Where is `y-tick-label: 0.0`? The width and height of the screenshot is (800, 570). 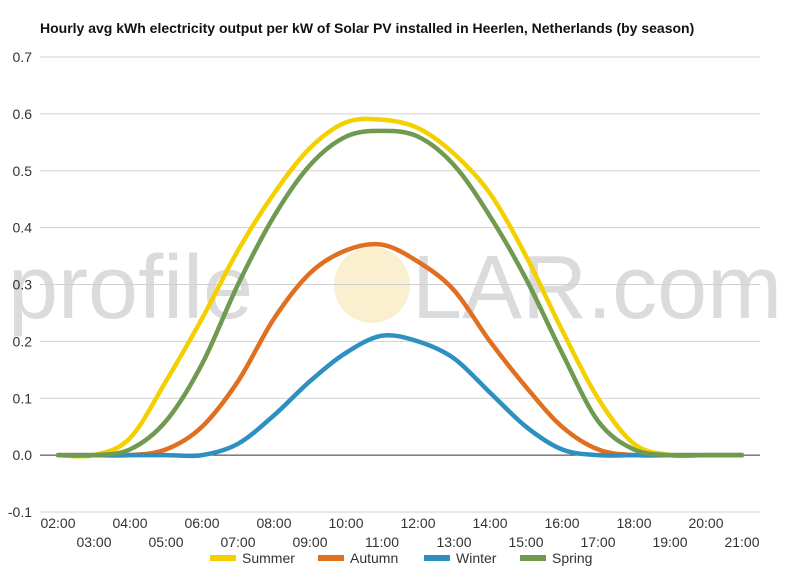 y-tick-label: 0.0 is located at coordinates (23, 455).